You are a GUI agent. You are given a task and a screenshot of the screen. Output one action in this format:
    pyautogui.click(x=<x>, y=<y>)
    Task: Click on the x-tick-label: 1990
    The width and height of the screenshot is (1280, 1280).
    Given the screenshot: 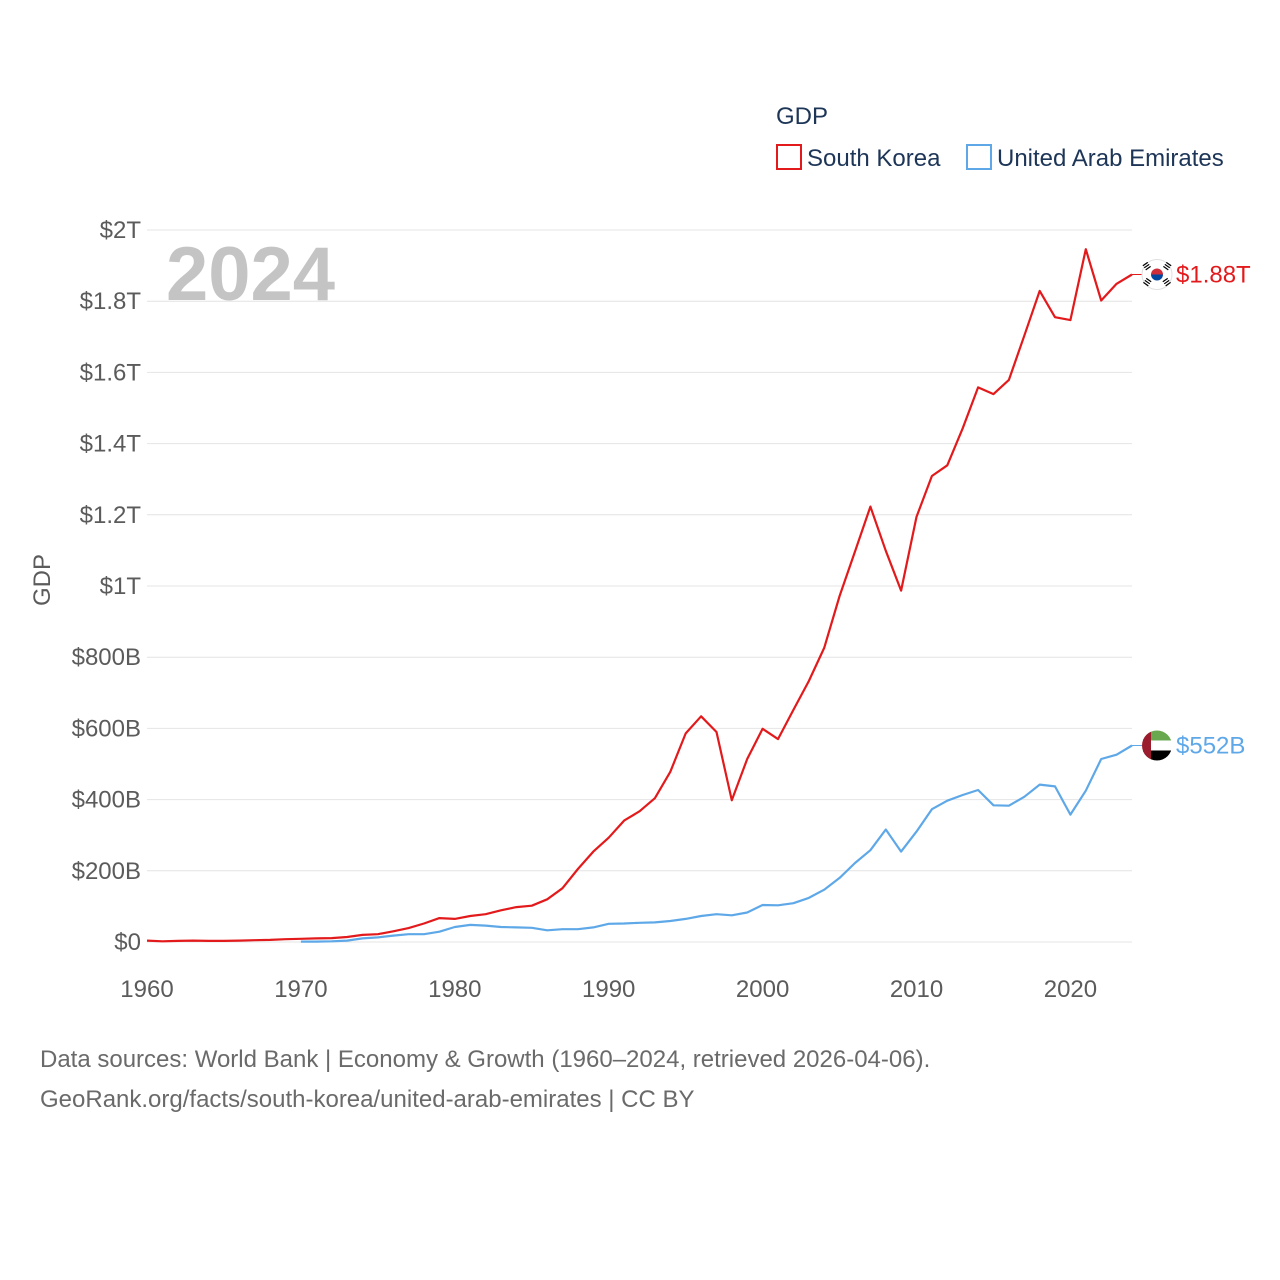 What is the action you would take?
    pyautogui.click(x=608, y=989)
    